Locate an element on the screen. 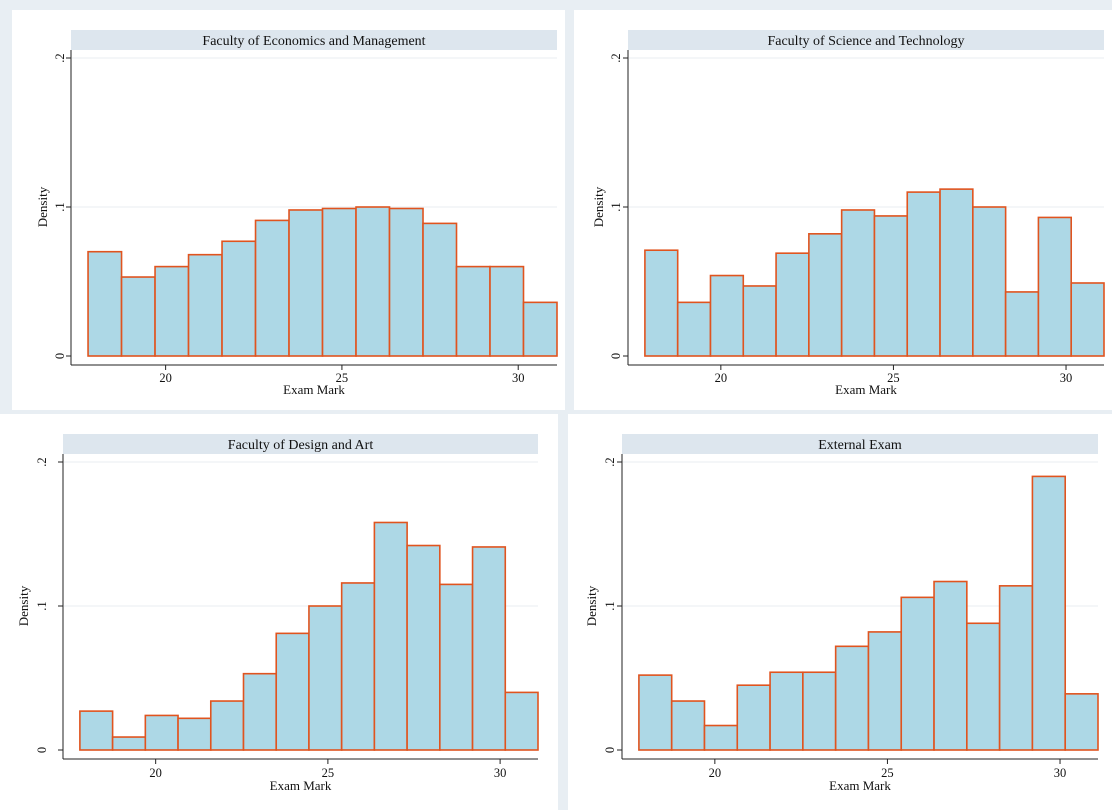 This screenshot has width=1112, height=810. chart-title: Faculty of Economics and Management is located at coordinates (313, 41).